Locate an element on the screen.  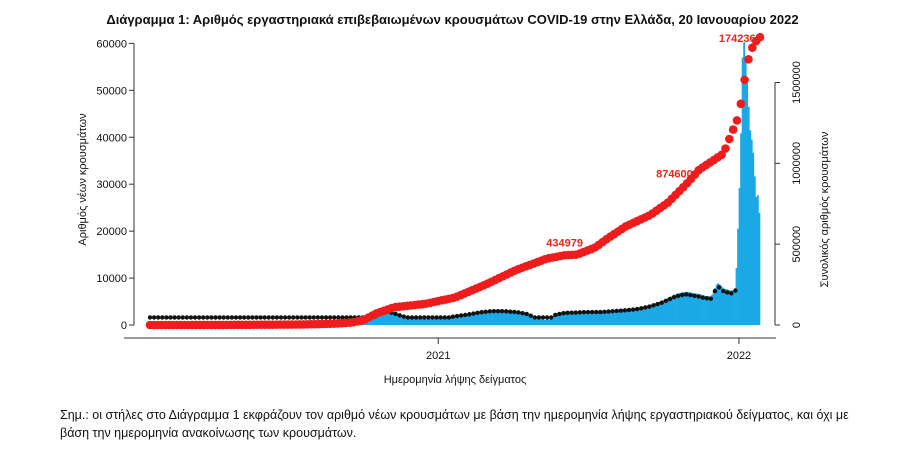
x-tick-label: 2022 is located at coordinates (739, 356).